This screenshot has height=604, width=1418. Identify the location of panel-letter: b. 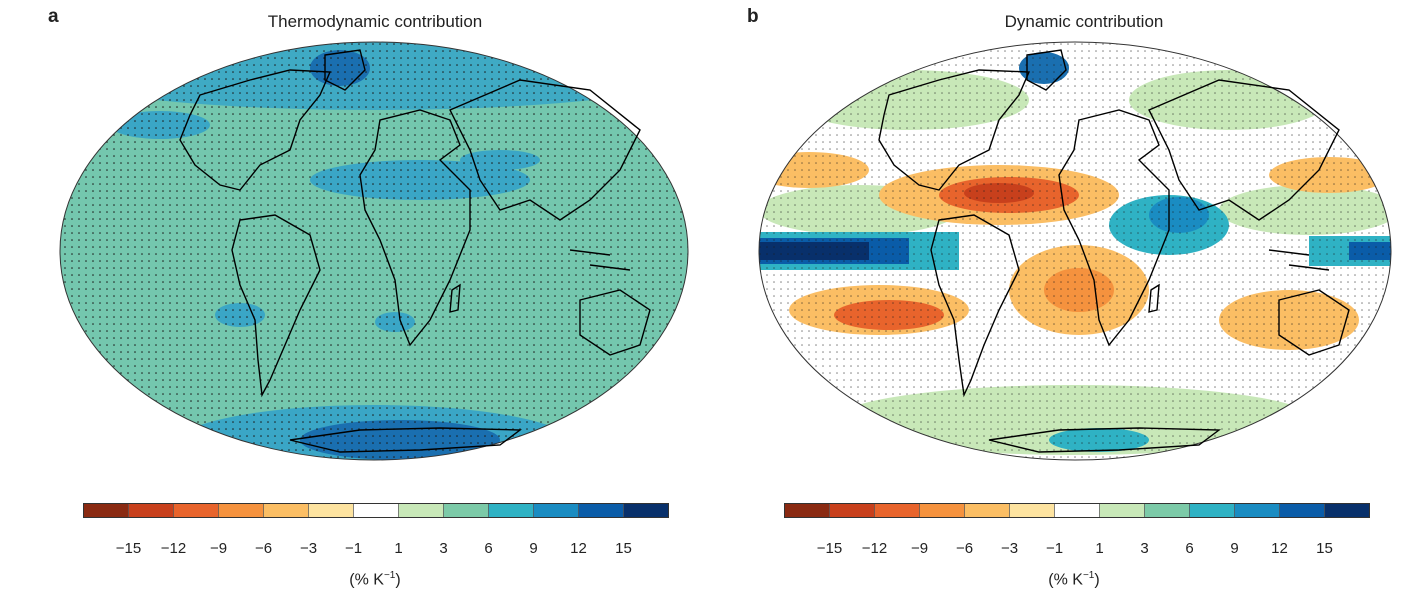
(753, 16).